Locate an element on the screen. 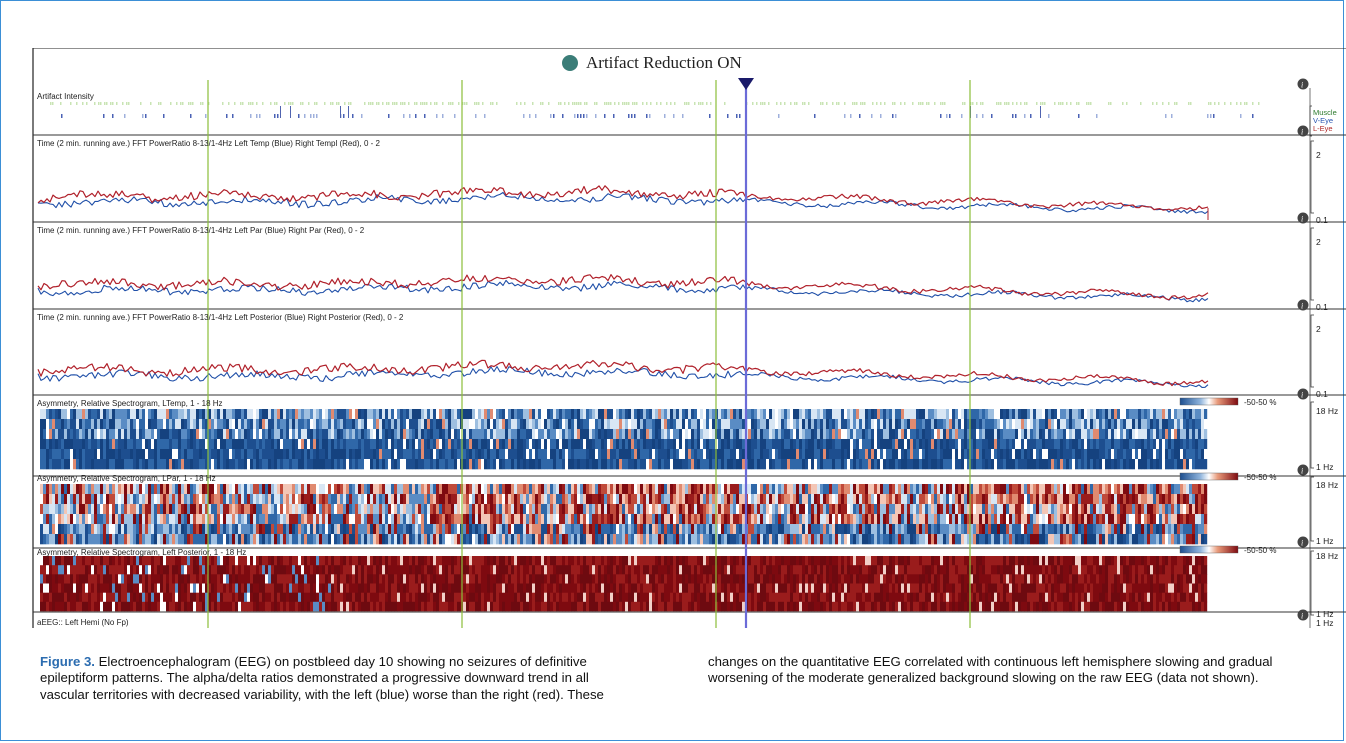 The height and width of the screenshot is (743, 1346). legend-v-eye: V-Eye is located at coordinates (1323, 120).